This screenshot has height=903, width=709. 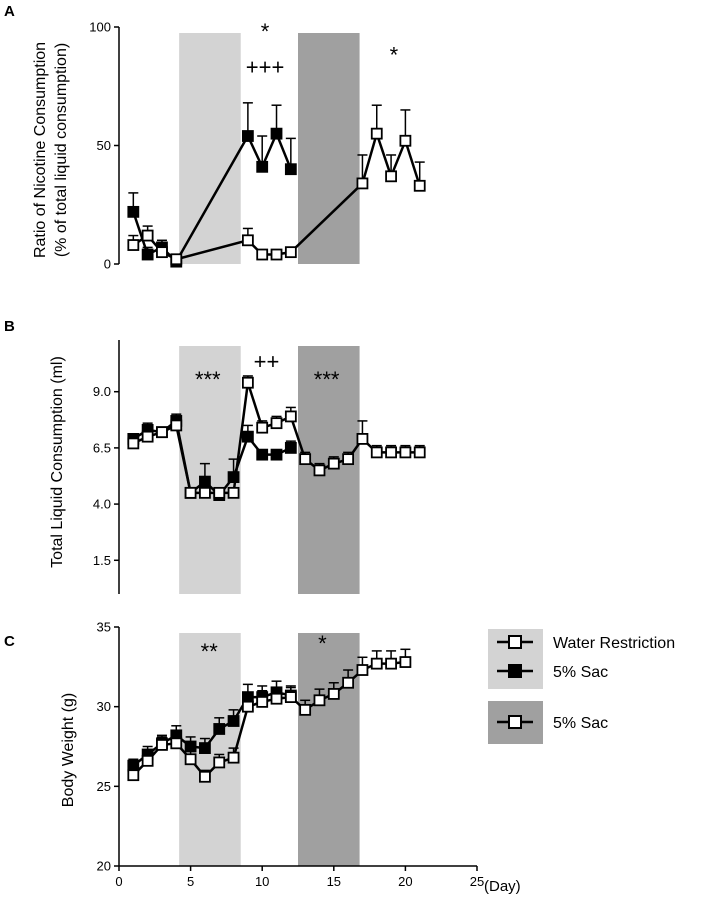 What do you see at coordinates (104, 866) in the screenshot?
I see `panel-c-y-tick-label-0: 20` at bounding box center [104, 866].